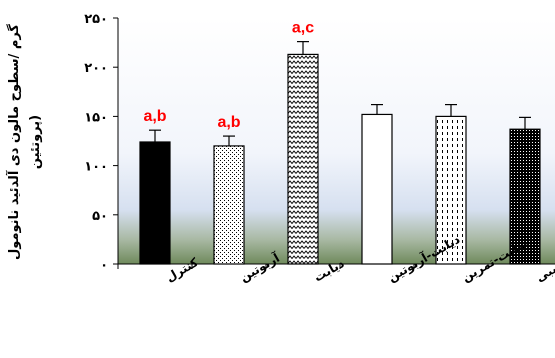 This screenshot has width=555, height=358. Describe the element at coordinates (96, 117) in the screenshot. I see `y-tick-label: ۱۵۰` at that location.